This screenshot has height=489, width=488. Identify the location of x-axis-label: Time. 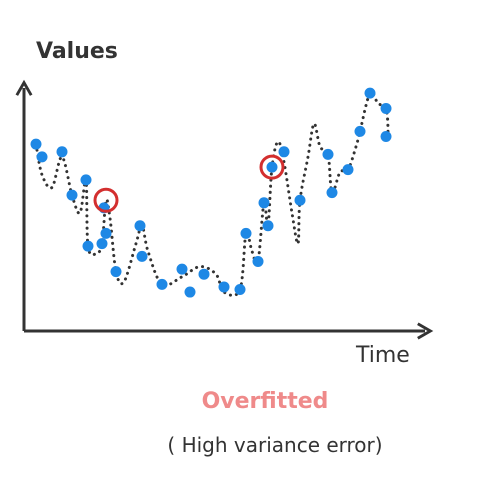
(382, 355).